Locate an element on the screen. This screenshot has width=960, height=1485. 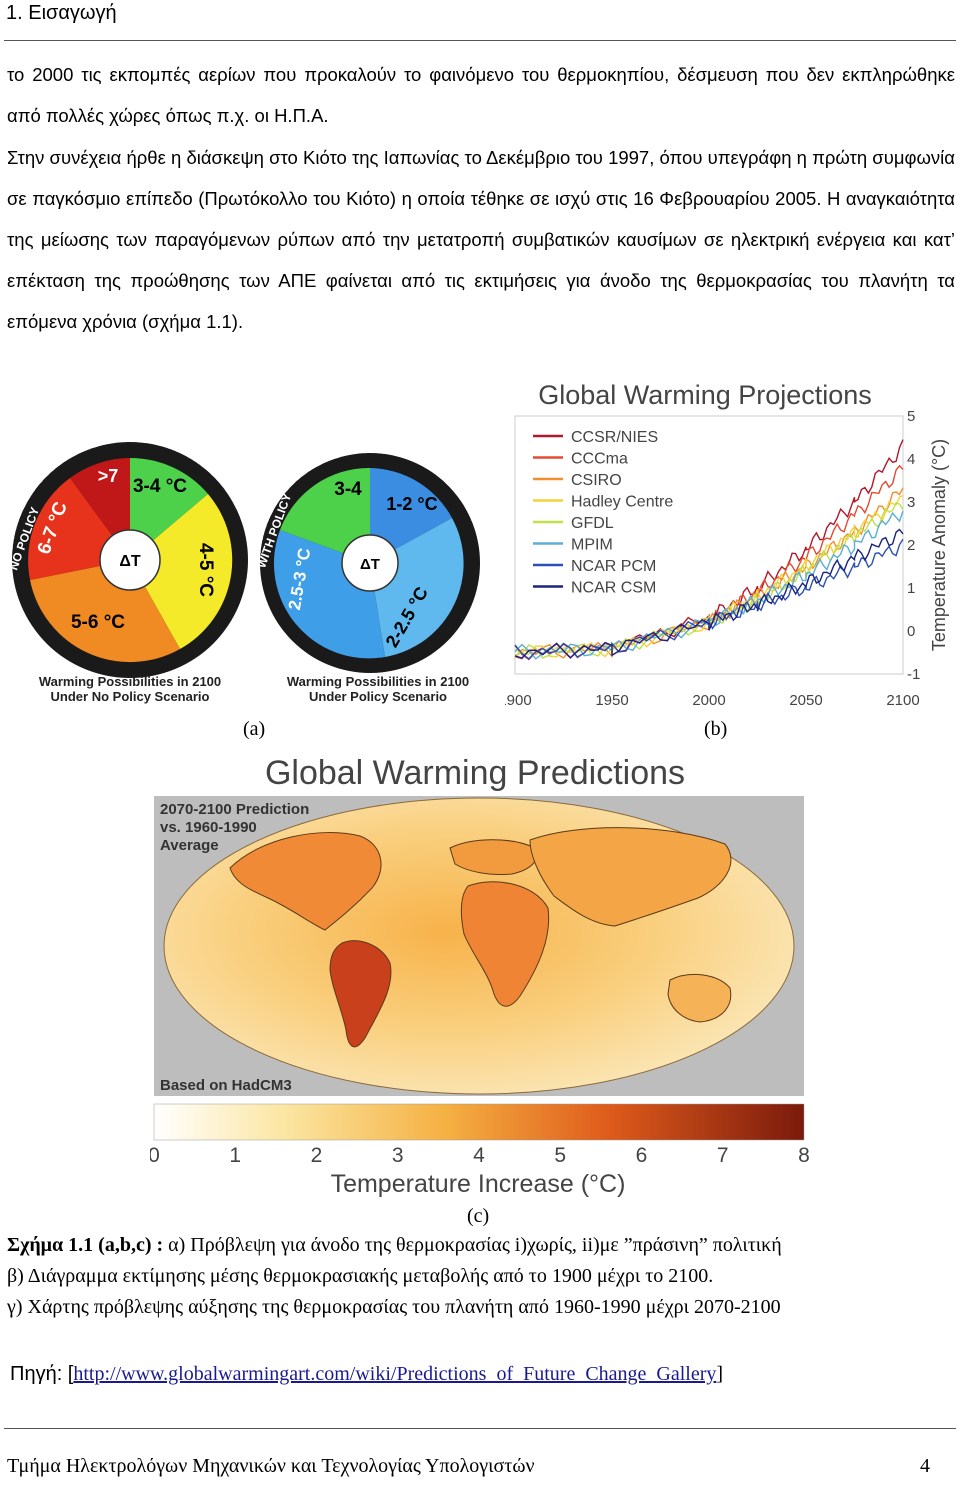
legend-label-3: Hadley Centre is located at coordinates (622, 502).